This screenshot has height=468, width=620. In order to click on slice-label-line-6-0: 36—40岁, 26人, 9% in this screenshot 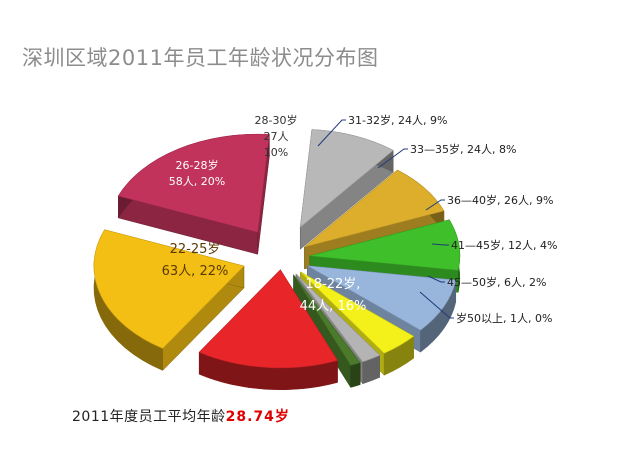, I will do `click(500, 200)`.